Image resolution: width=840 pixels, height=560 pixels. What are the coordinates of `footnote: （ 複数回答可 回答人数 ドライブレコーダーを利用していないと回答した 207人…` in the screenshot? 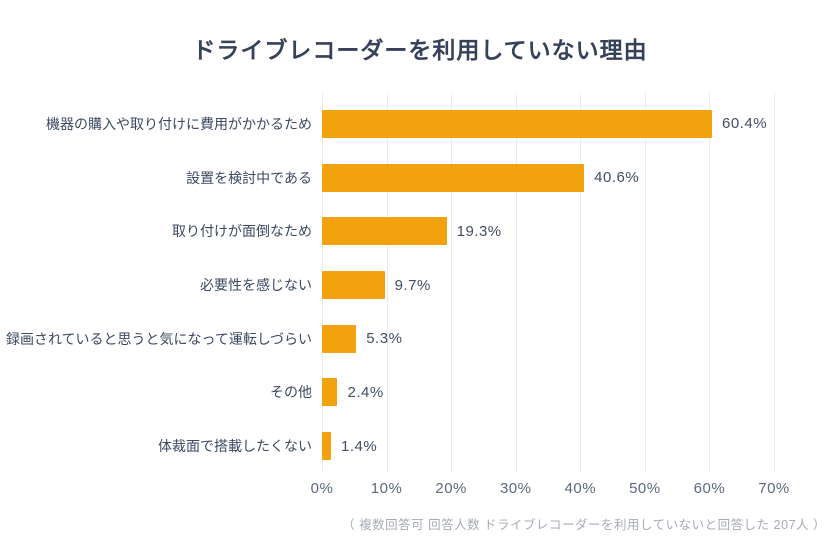 It's located at (584, 525).